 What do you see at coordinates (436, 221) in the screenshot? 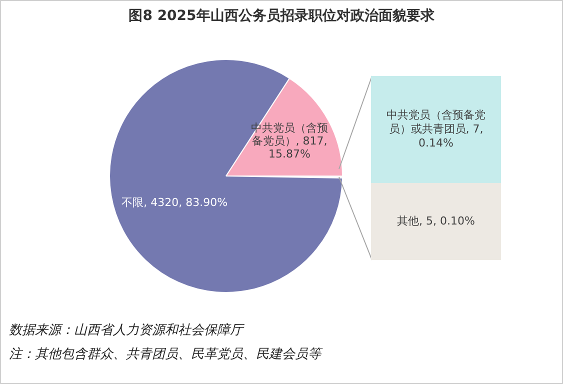
I see `data-label: 其他, 5, 0.10%` at bounding box center [436, 221].